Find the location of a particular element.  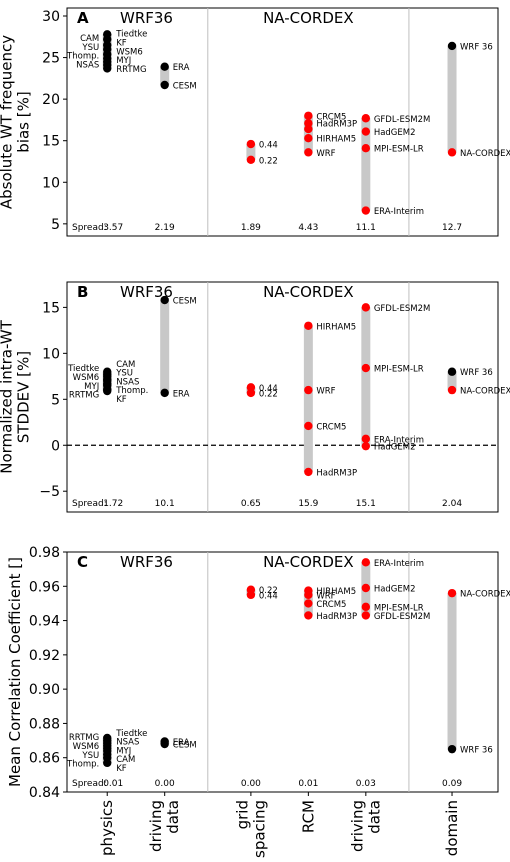

spread-value: 15.9 is located at coordinates (308, 504).